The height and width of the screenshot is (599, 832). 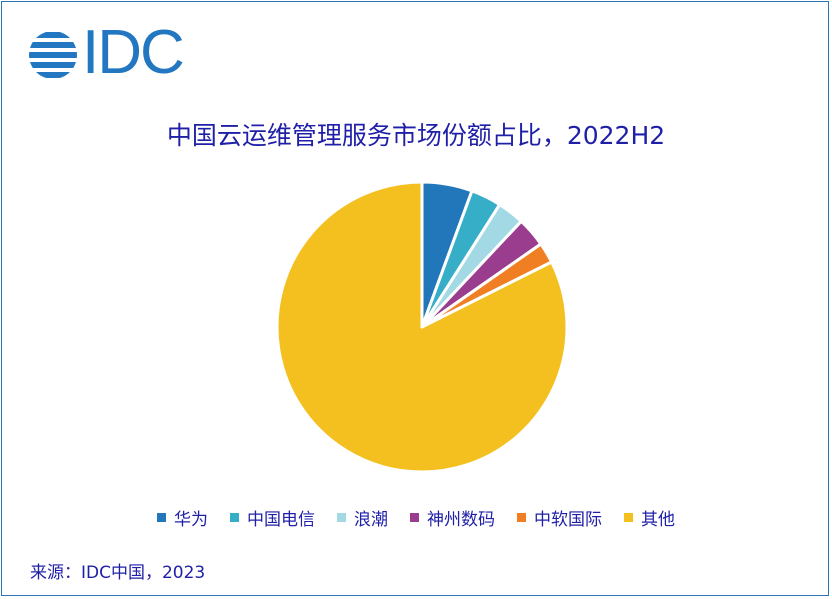 I want to click on legend-item: 中软国际, so click(x=559, y=517).